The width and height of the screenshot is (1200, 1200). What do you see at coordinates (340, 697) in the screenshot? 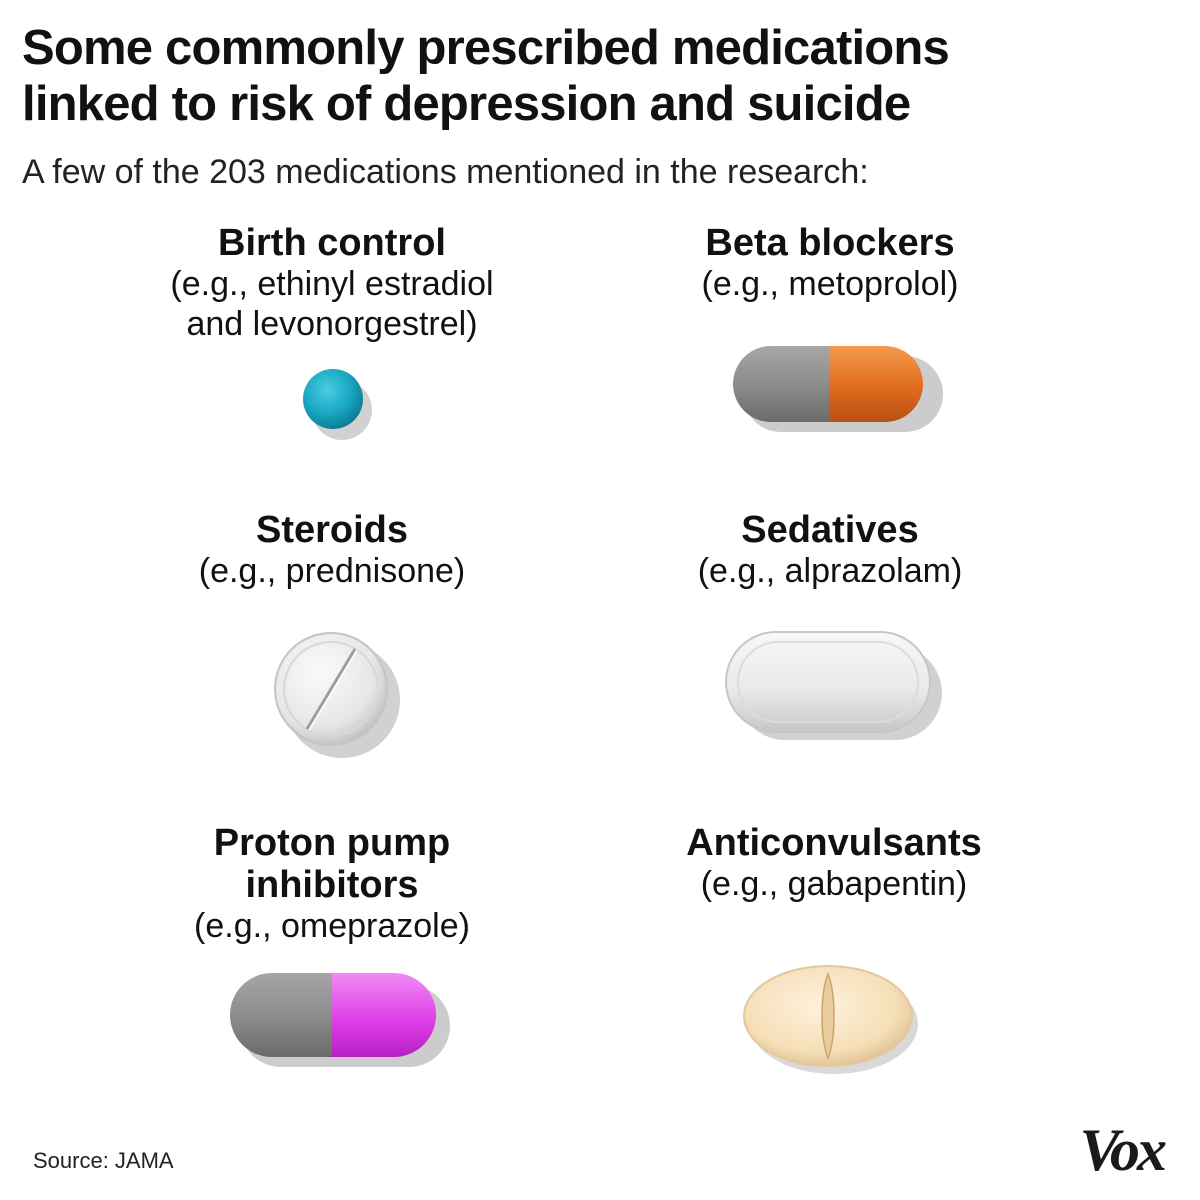
I see `white-scored-round-tablet-icon` at bounding box center [340, 697].